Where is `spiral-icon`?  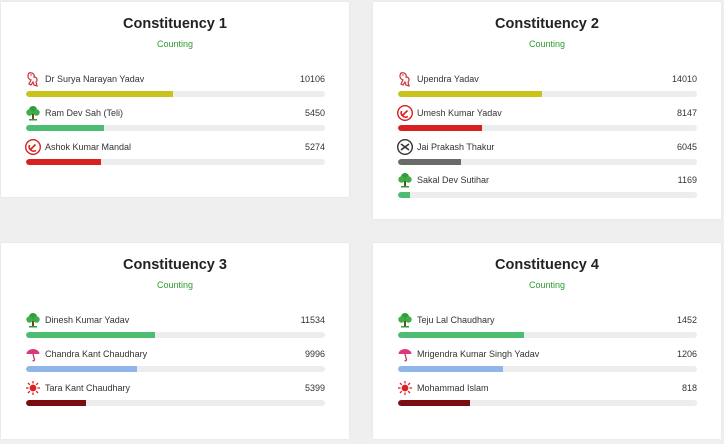
spiral-icon is located at coordinates (405, 147).